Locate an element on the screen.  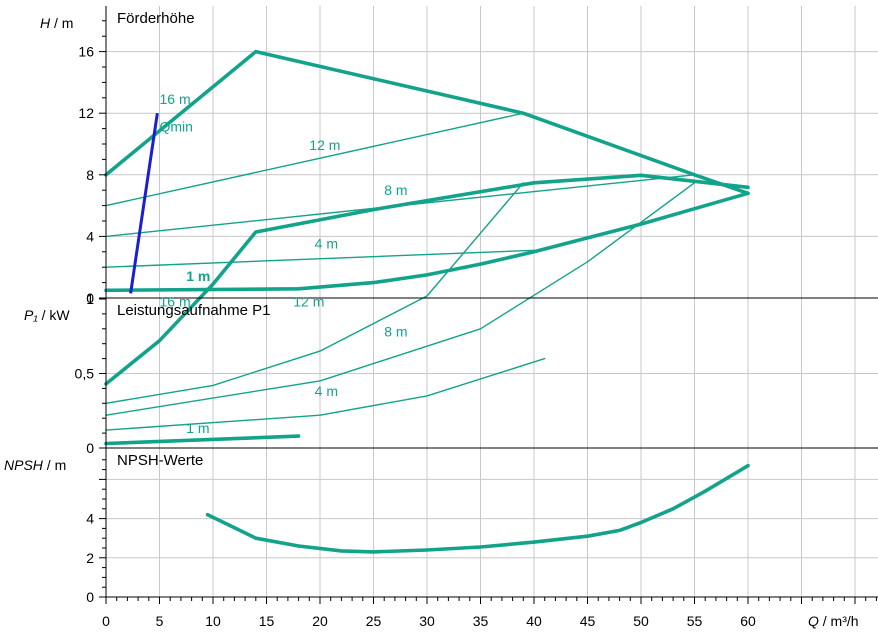
x-tick-label: 20 is located at coordinates (320, 621).